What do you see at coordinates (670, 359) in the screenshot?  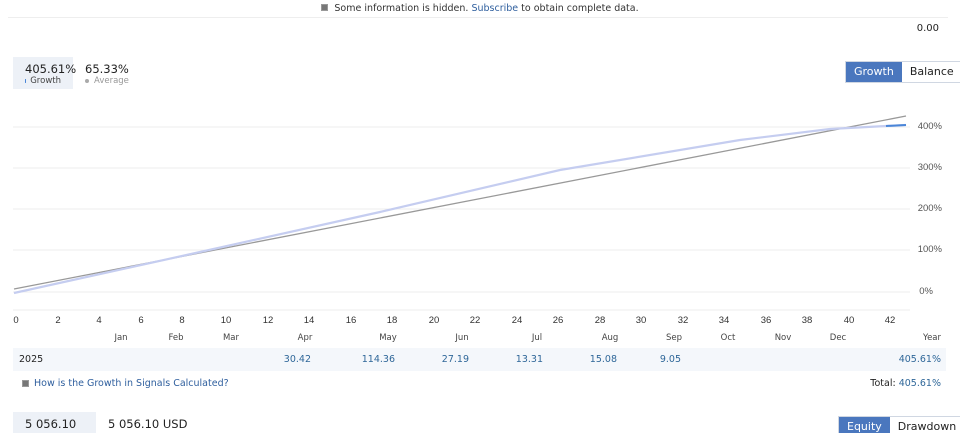 I see `month-value-sep: 9.05` at bounding box center [670, 359].